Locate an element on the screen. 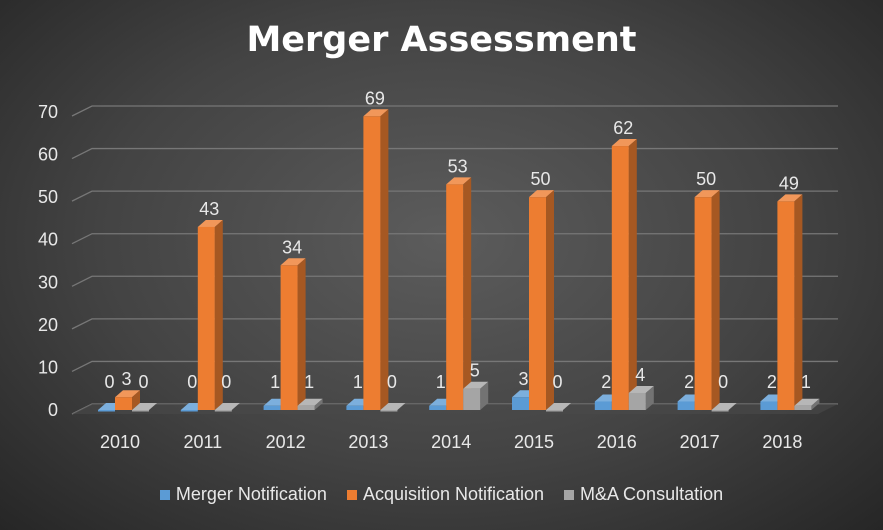 The width and height of the screenshot is (883, 530). x-tick-label: 2015 is located at coordinates (534, 442).